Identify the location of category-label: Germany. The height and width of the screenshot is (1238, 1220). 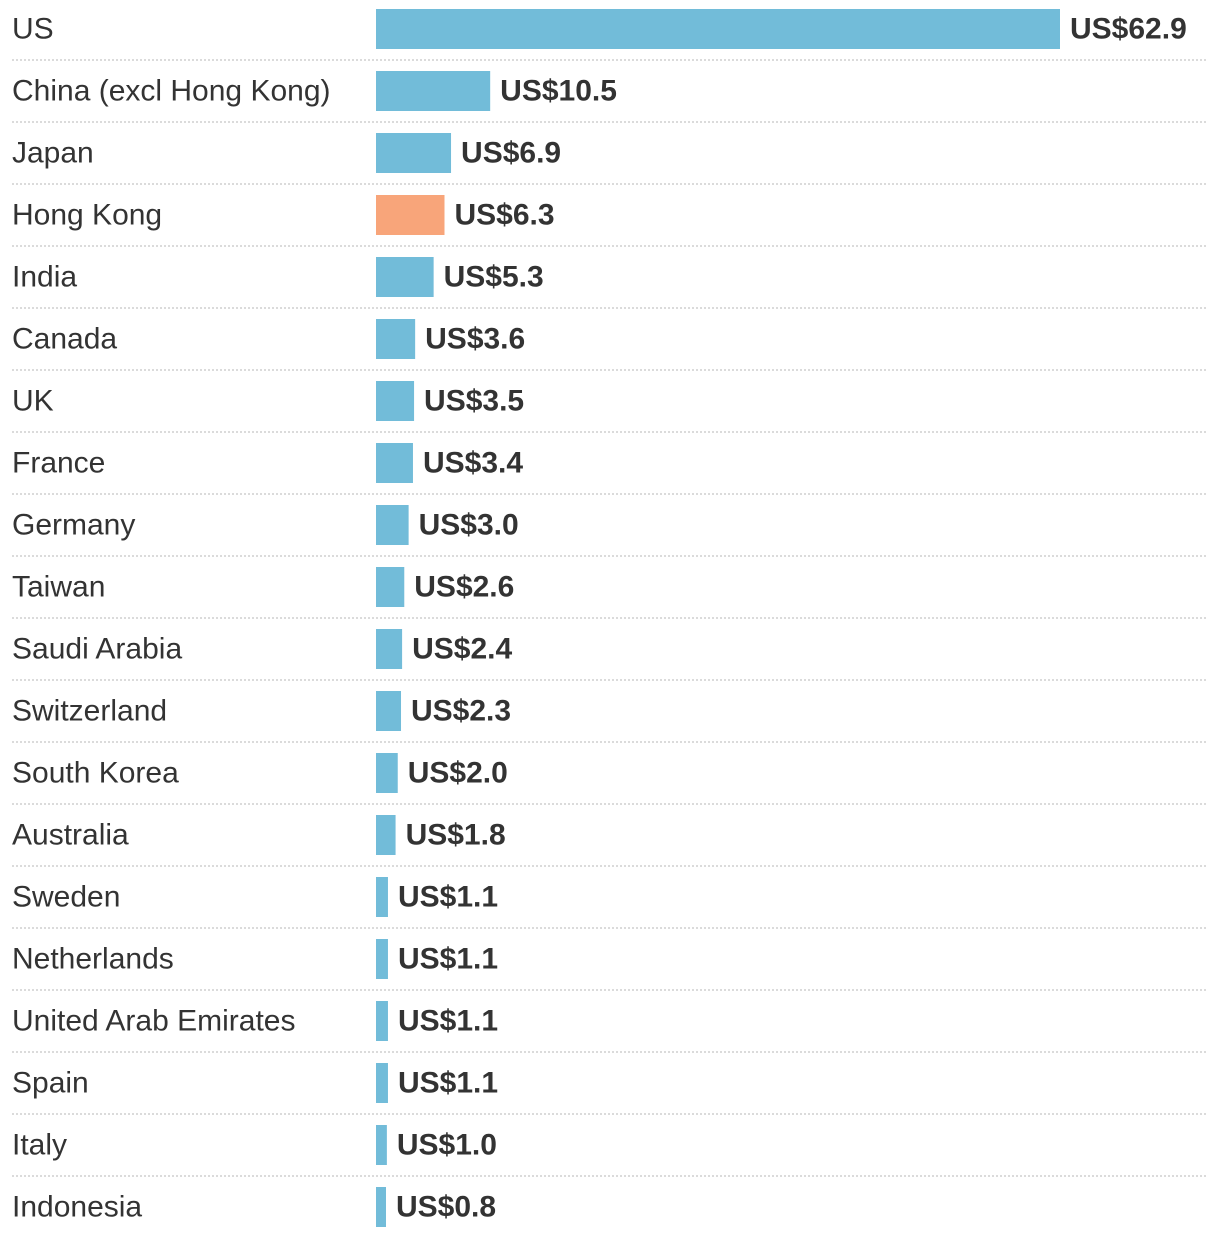
(73, 525).